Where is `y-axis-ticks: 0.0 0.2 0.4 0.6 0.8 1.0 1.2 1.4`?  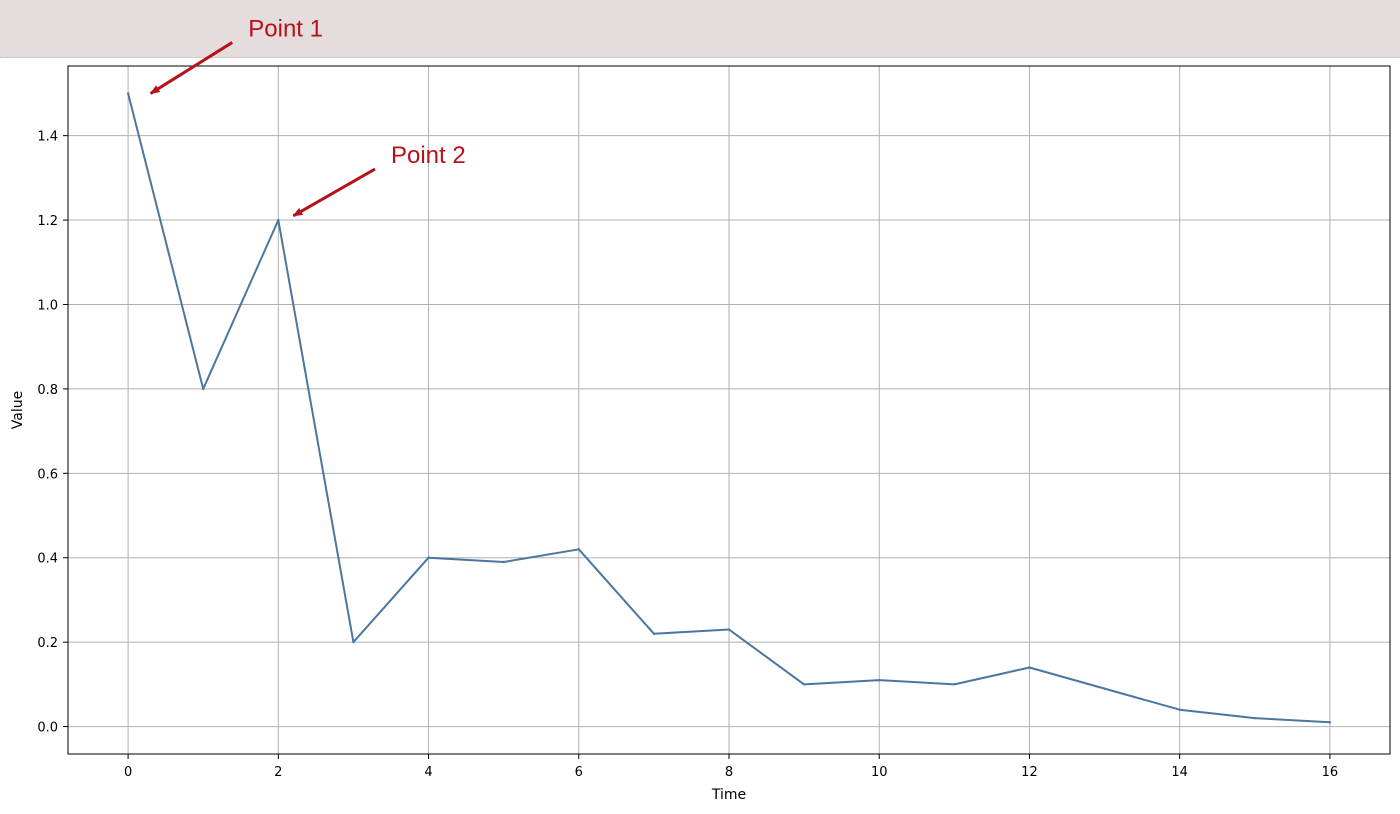
y-axis-ticks: 0.0 0.2 0.4 0.6 0.8 1.0 1.2 1.4 is located at coordinates (52, 433).